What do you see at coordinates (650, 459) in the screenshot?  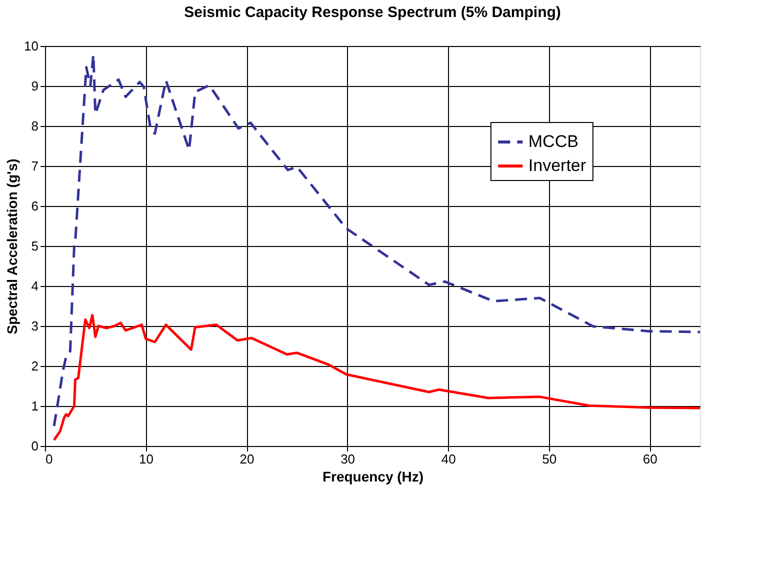 I see `x-tick-label: 60` at bounding box center [650, 459].